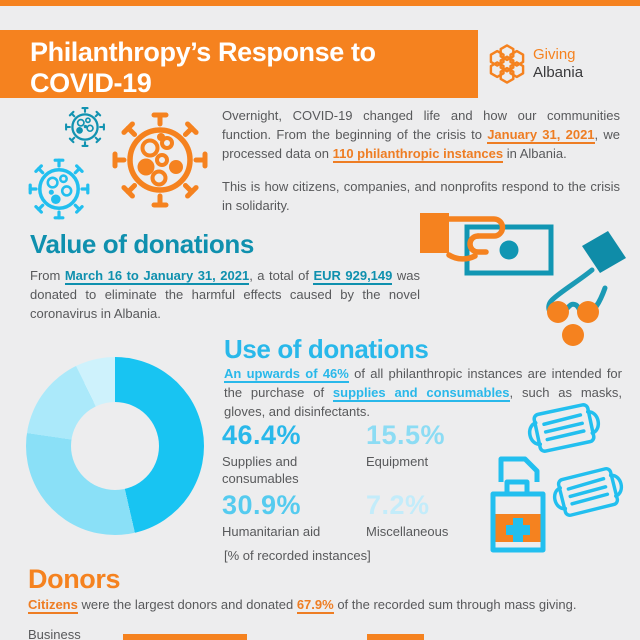 The height and width of the screenshot is (640, 640). What do you see at coordinates (59, 189) in the screenshot?
I see `coronavirus-icon-medium-cyan` at bounding box center [59, 189].